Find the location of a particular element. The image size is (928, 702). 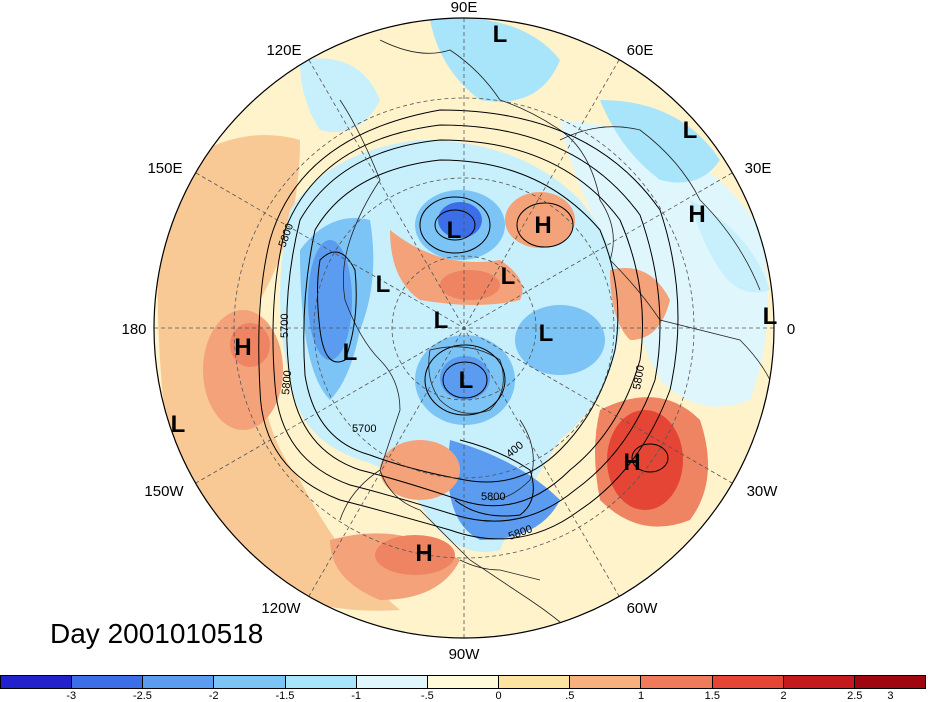

lon-label-150w: 150W is located at coordinates (164, 491).